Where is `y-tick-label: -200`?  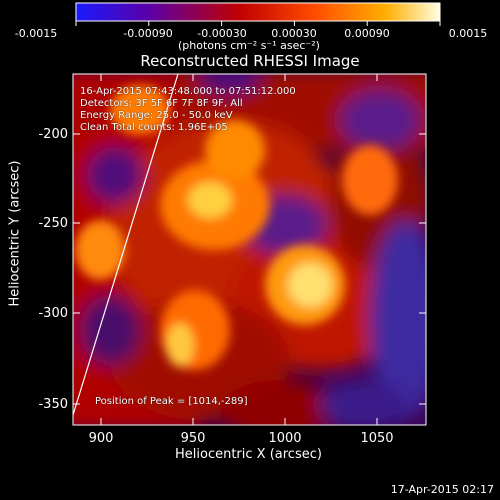
y-tick-label: -200 is located at coordinates (53, 134).